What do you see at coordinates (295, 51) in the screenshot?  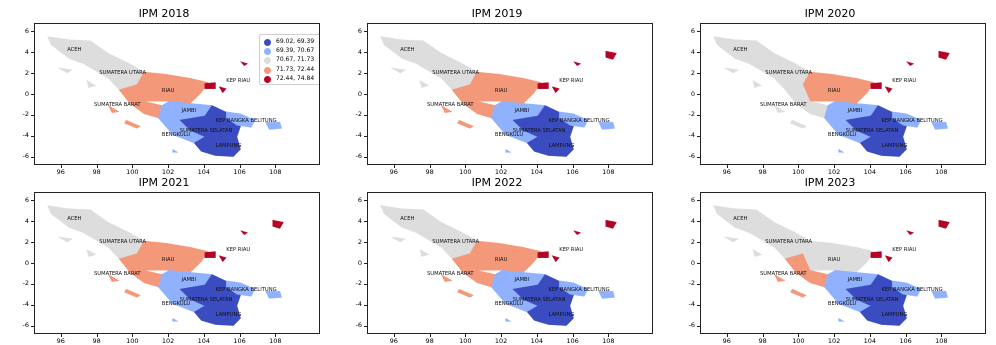 I see `legend-label: 69.39, 70.67` at bounding box center [295, 51].